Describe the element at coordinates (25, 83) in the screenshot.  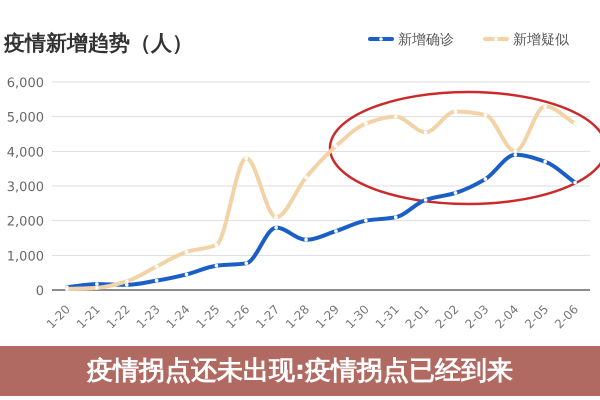
I see `y-tick-label: 6,000` at that location.